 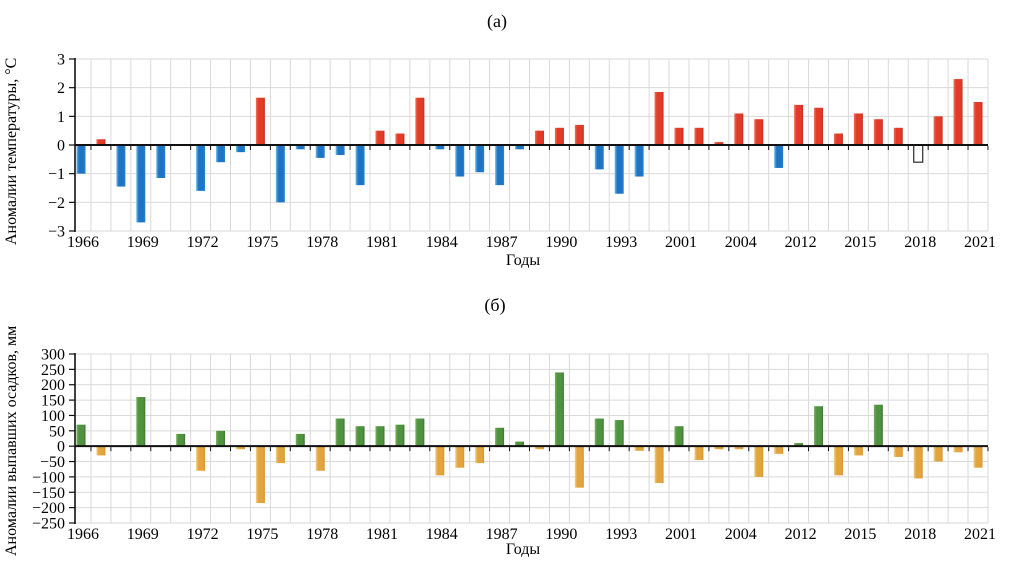 What do you see at coordinates (260, 475) in the screenshot?
I see `bar-1975` at bounding box center [260, 475].